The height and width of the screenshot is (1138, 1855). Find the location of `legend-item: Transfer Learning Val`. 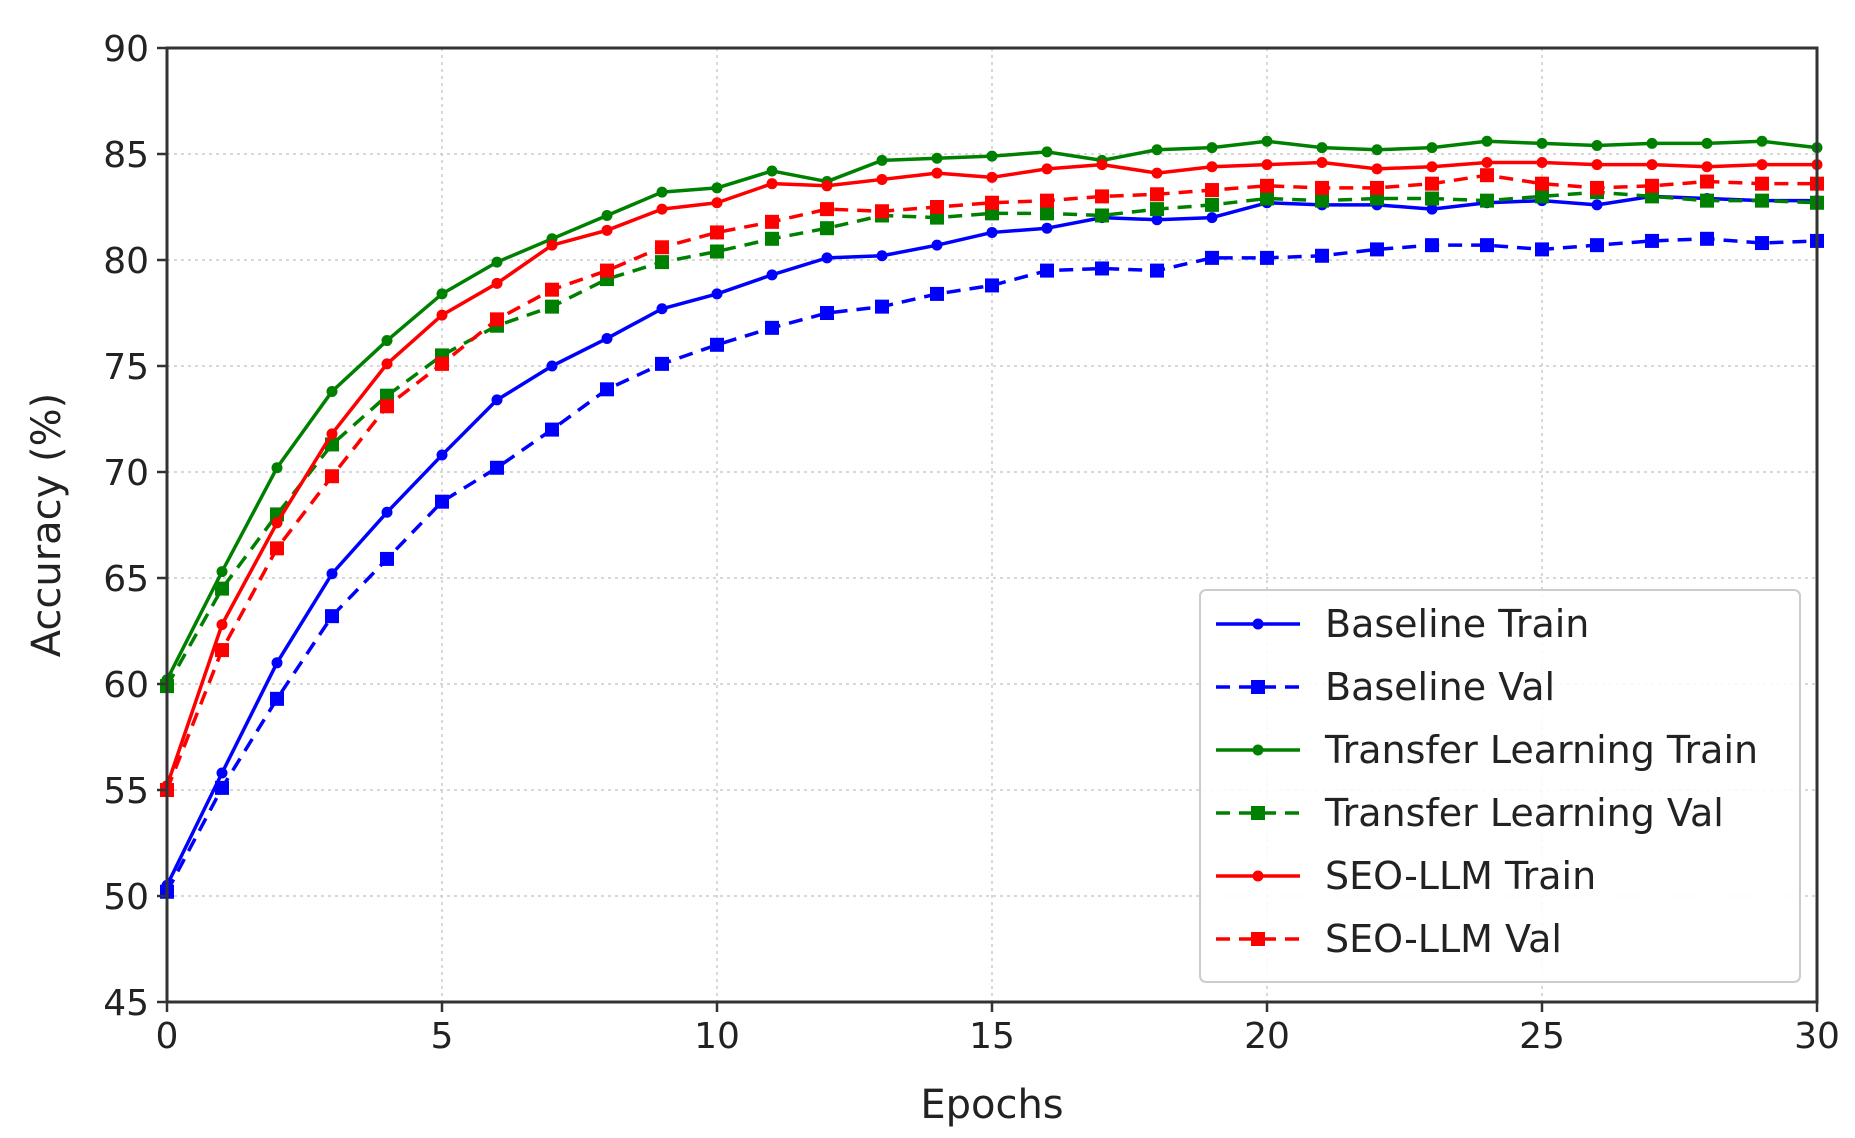

legend-item: Transfer Learning Val is located at coordinates (1470, 813).